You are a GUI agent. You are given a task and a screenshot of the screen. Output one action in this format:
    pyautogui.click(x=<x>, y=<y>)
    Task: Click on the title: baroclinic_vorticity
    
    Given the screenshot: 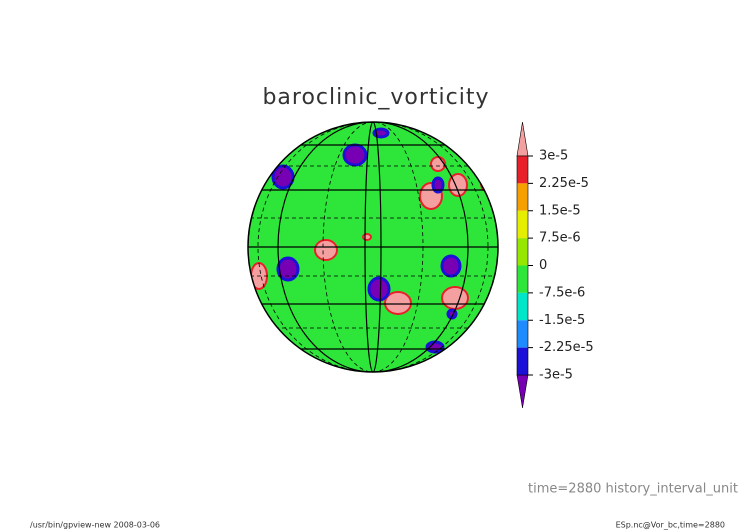 What is the action you would take?
    pyautogui.click(x=375, y=97)
    